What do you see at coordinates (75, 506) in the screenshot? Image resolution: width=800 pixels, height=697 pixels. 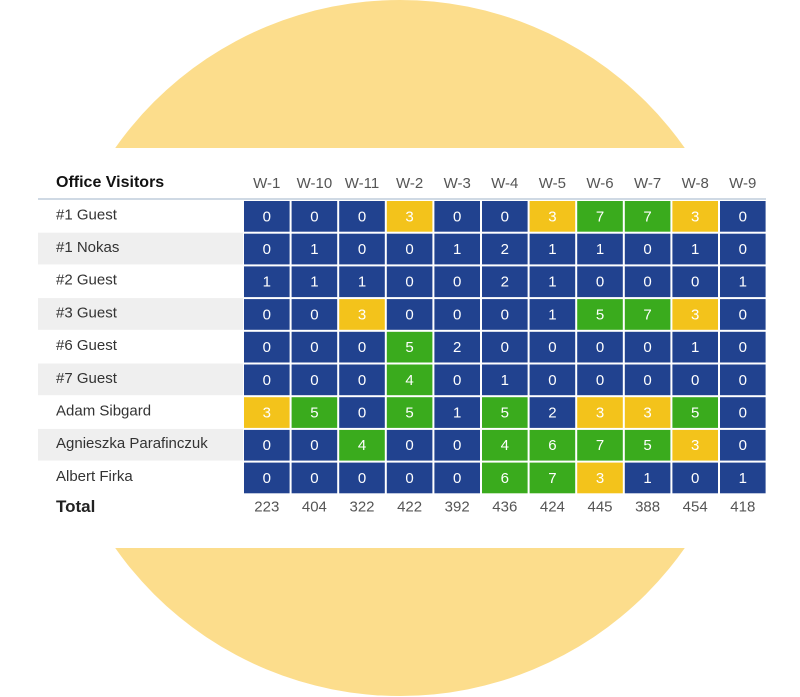 I see `total-label: Total` at bounding box center [75, 506].